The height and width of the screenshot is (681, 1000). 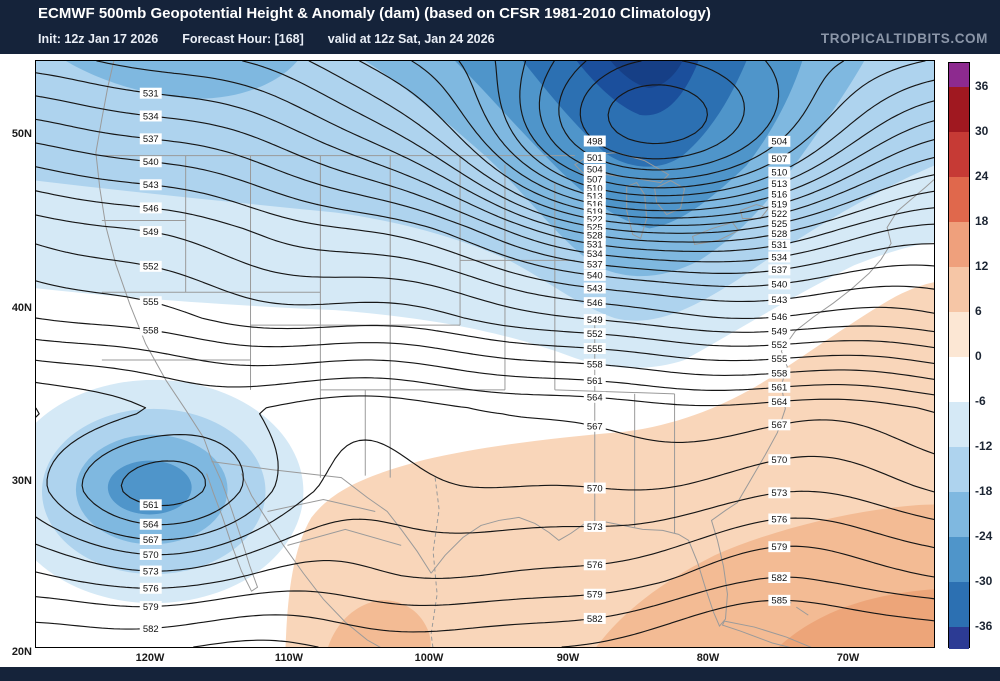 What do you see at coordinates (150, 302) in the screenshot?
I see `contour-label: 555` at bounding box center [150, 302].